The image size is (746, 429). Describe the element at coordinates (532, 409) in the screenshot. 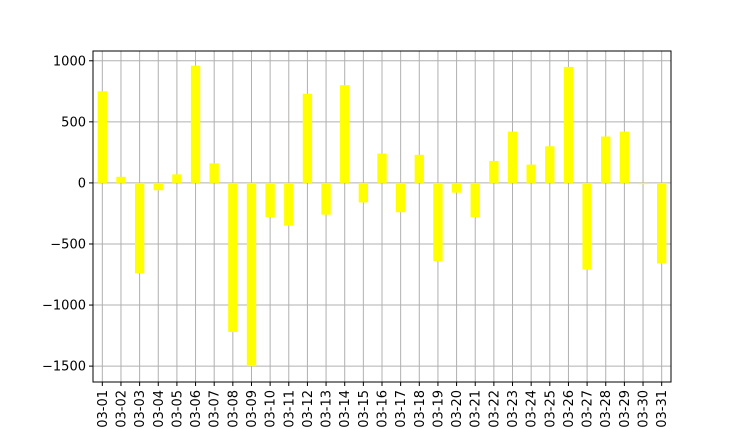

I see `x-tick-label: 03-24` at that location.